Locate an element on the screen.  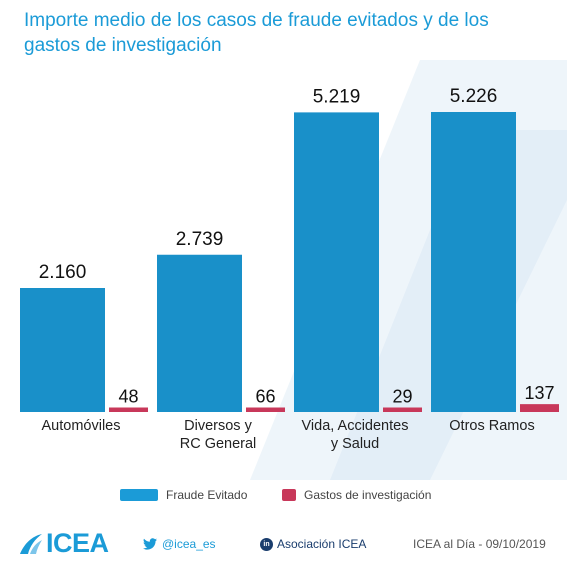
category-label: Diversos y RC General is located at coordinates (218, 435).